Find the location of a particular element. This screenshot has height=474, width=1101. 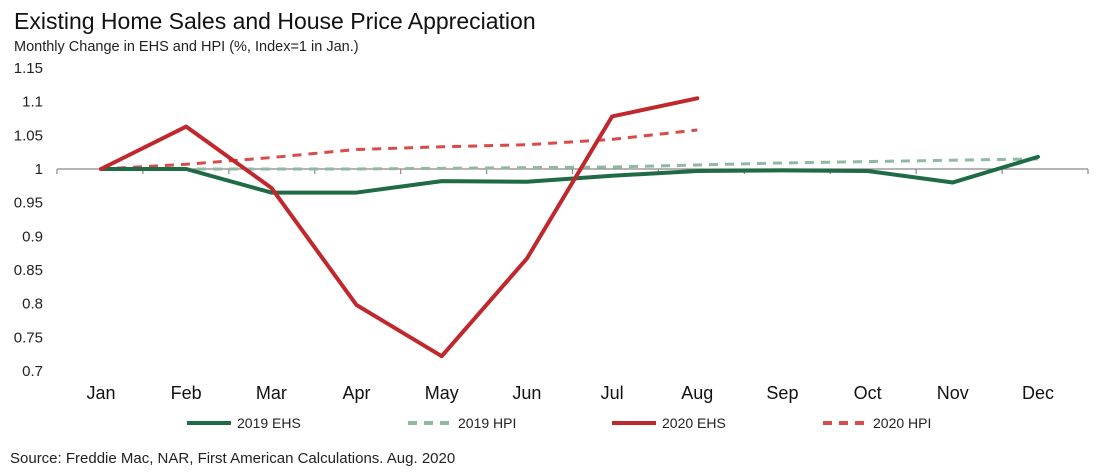

series-line-2019-ehs is located at coordinates (569, 174).